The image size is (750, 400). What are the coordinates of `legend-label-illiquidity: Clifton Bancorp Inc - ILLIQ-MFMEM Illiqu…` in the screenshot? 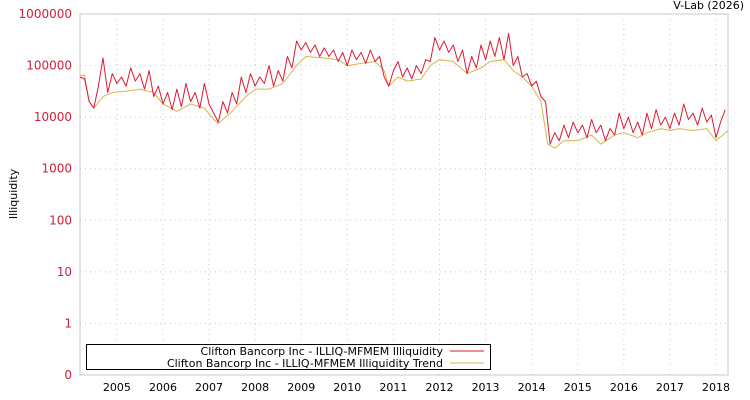 It's located at (322, 351).